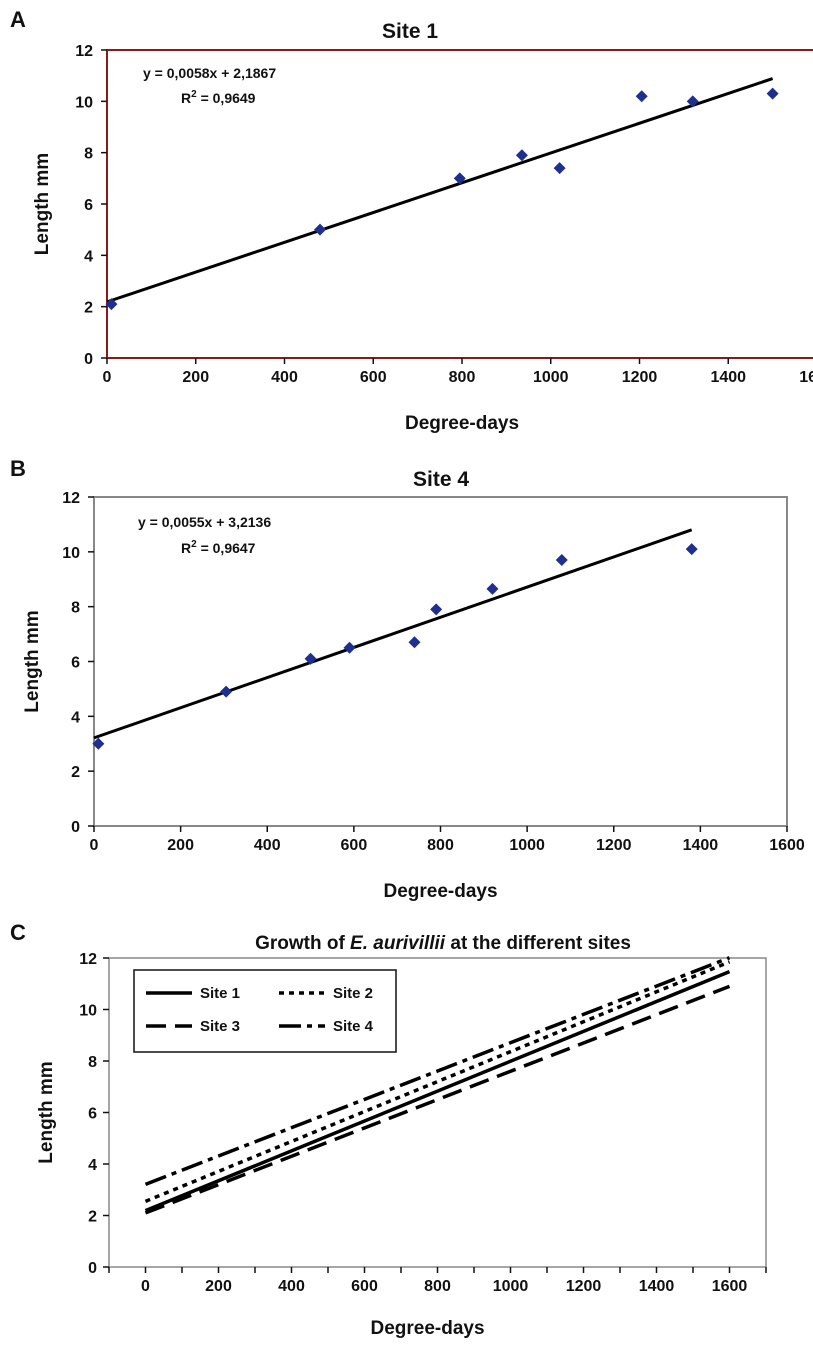  I want to click on chart-title-species: E. aurivillii, so click(398, 943).